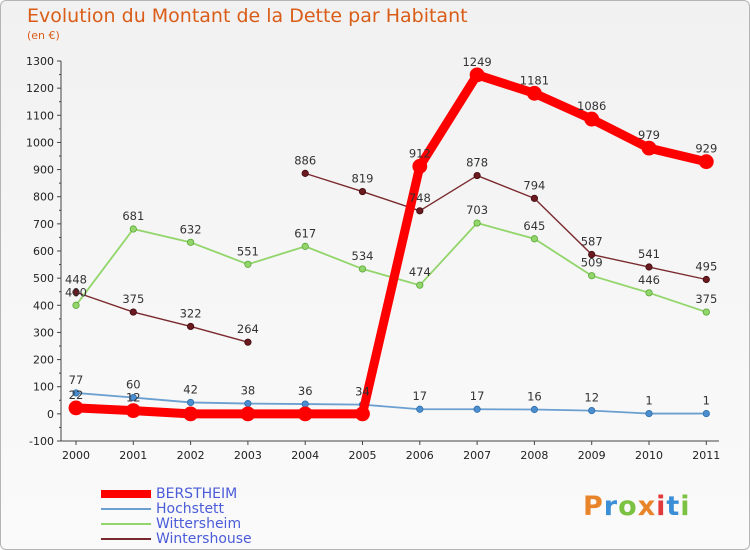 The image size is (750, 550). What do you see at coordinates (43, 305) in the screenshot?
I see `y-tick-label: 400` at bounding box center [43, 305].